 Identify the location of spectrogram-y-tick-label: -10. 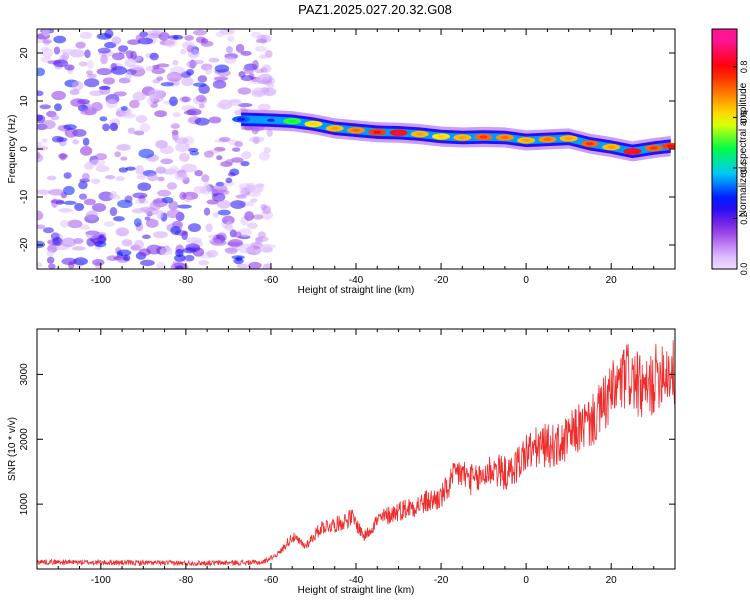
(24, 196).